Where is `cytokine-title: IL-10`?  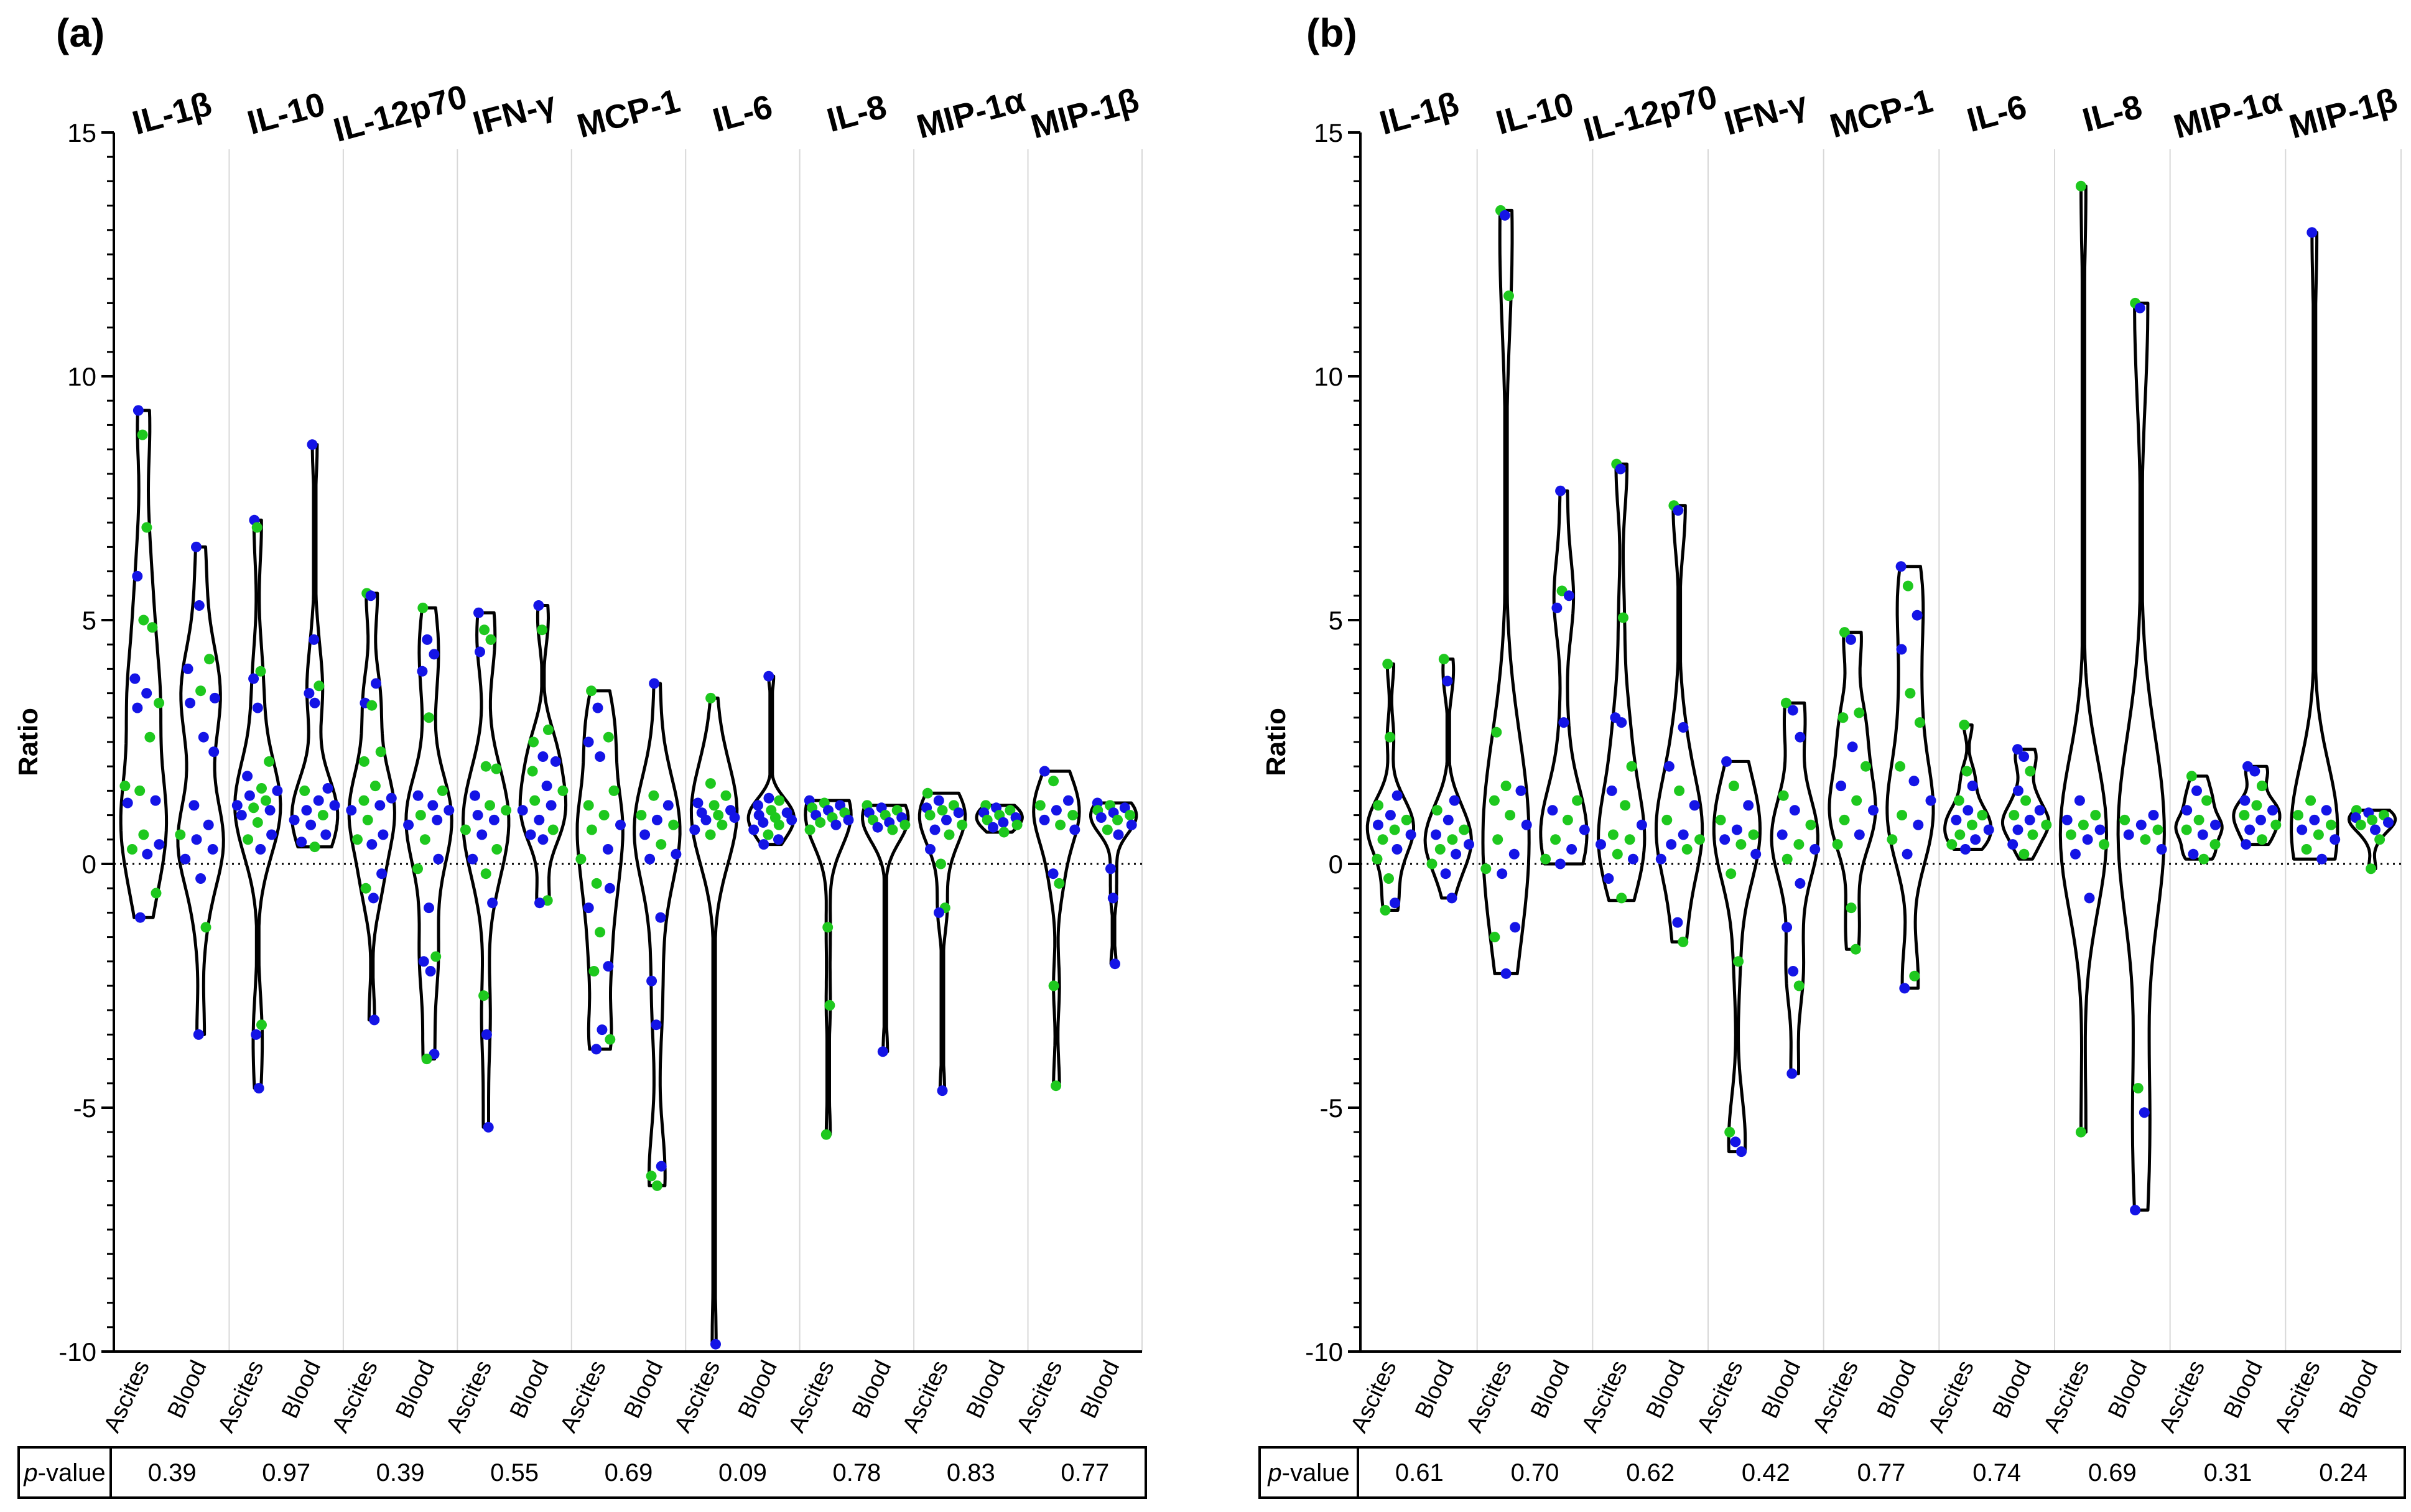
cytokine-title: IL-10 is located at coordinates (285, 113).